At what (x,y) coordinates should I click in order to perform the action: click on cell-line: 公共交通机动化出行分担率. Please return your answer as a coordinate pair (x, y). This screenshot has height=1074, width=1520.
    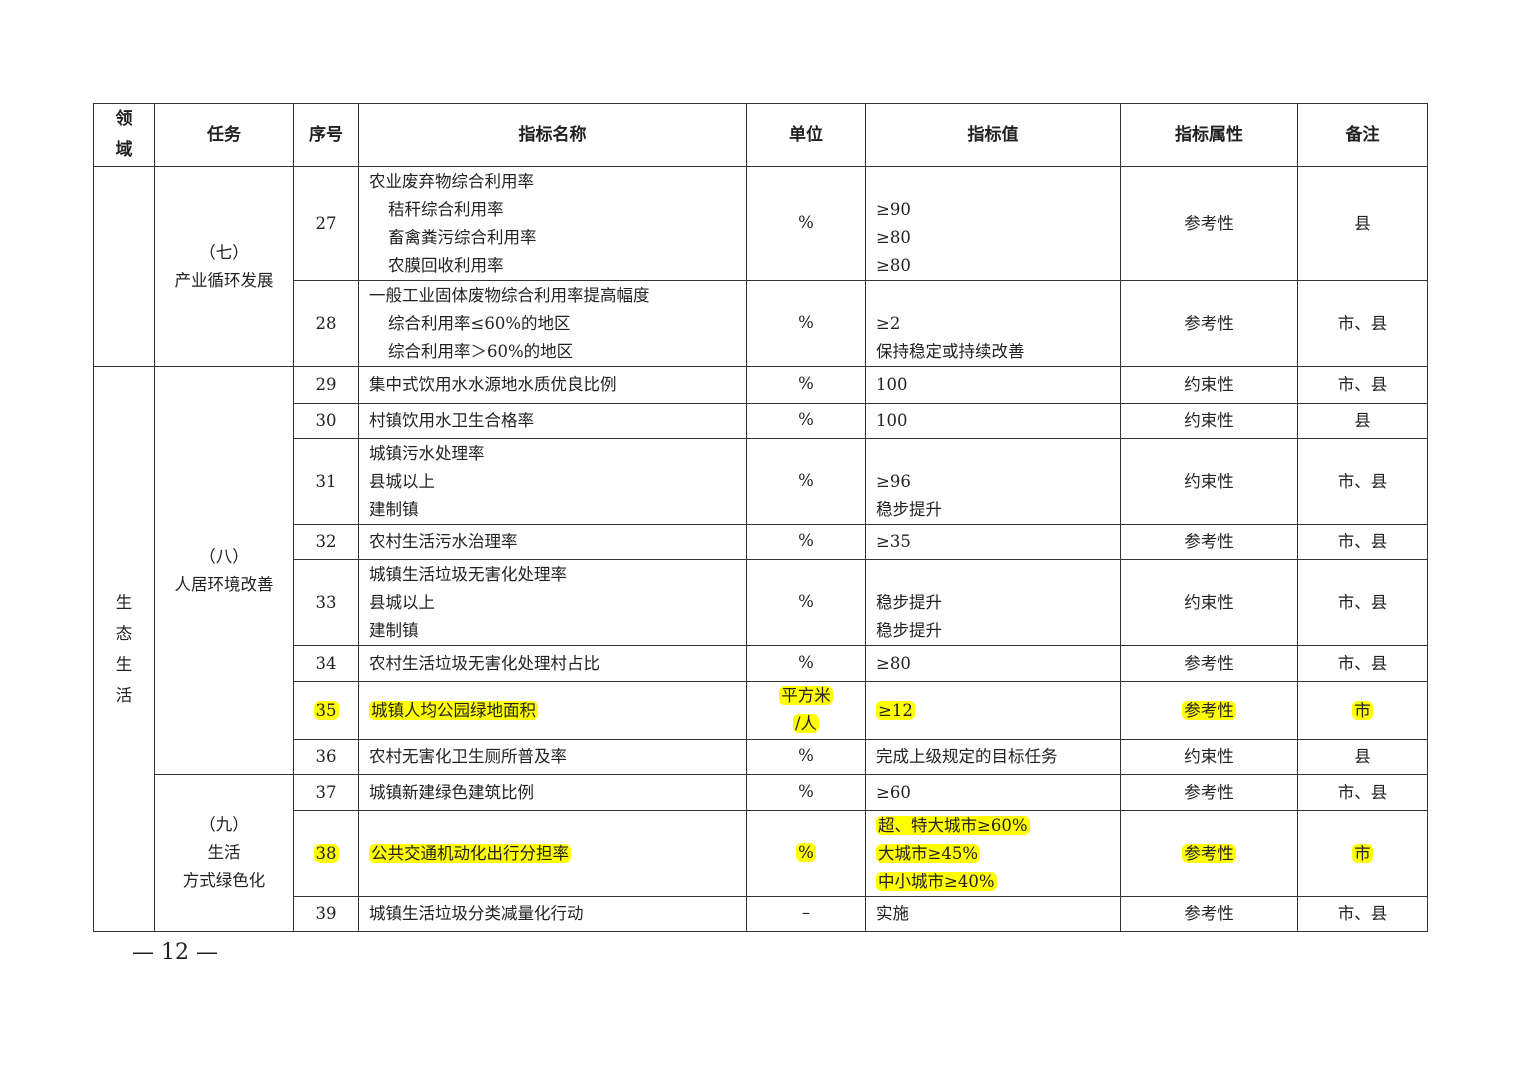
    Looking at the image, I should click on (557, 854).